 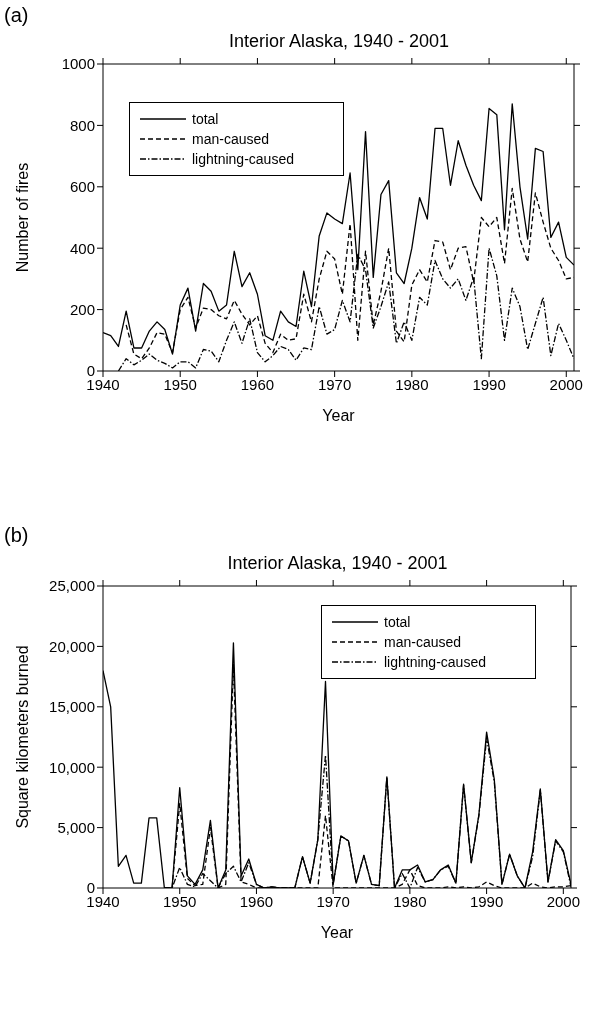 What do you see at coordinates (22, 737) in the screenshot?
I see `y-axis-title: Square kilometers burned` at bounding box center [22, 737].